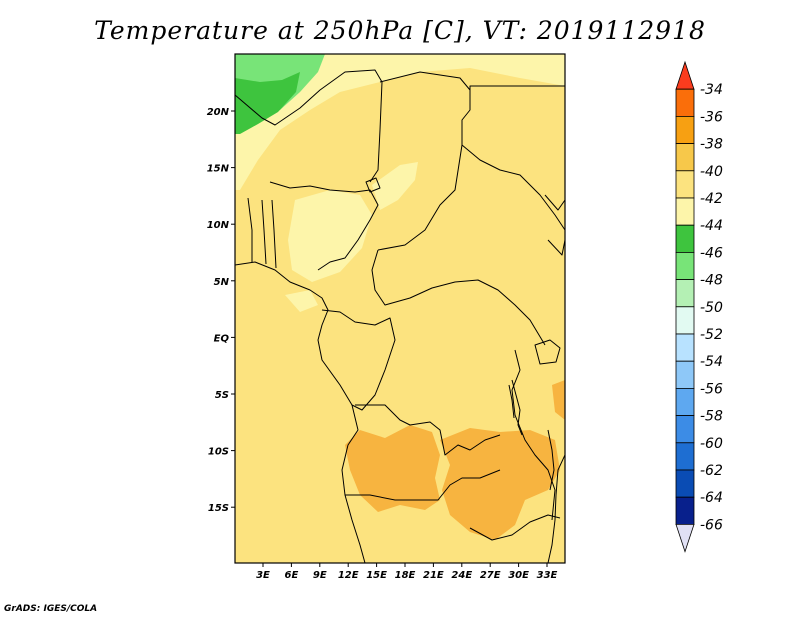 This screenshot has width=800, height=618. I want to click on colorbar-label: -36, so click(711, 117).